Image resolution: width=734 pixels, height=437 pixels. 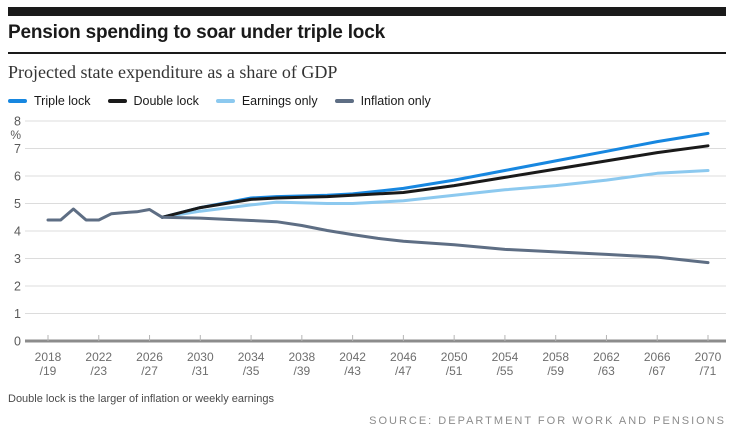 What do you see at coordinates (367, 11) in the screenshot?
I see `top-accent-bar` at bounding box center [367, 11].